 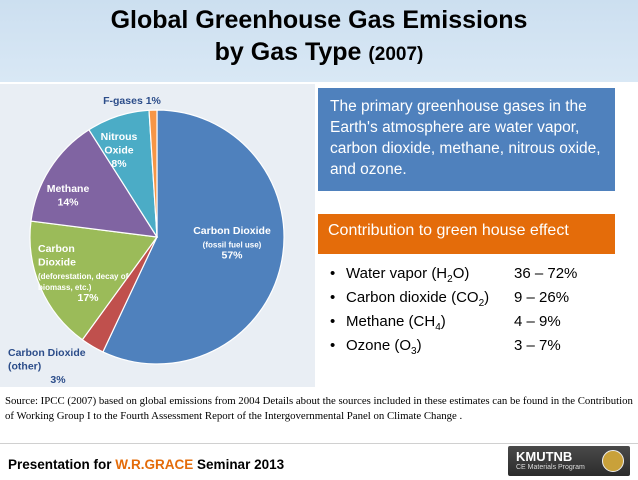 What do you see at coordinates (475, 325) in the screenshot?
I see `contribution-item: • Methane (CH4) 4 – 9%` at bounding box center [475, 325].